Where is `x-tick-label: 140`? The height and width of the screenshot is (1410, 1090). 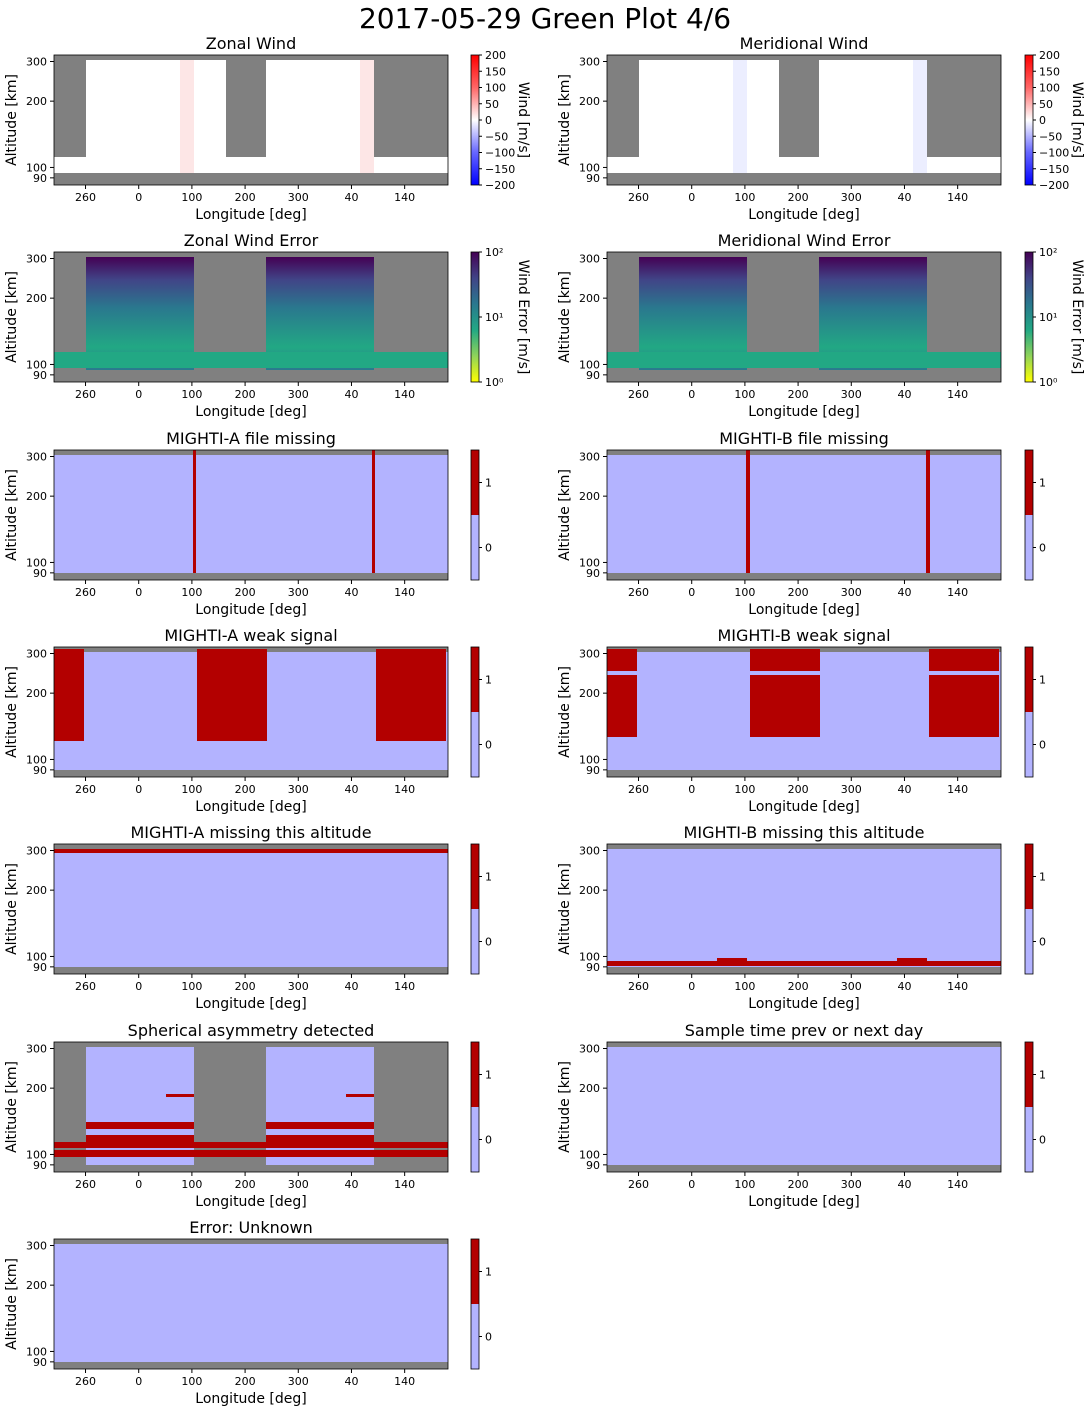 x-tick-label: 140 is located at coordinates (404, 1381).